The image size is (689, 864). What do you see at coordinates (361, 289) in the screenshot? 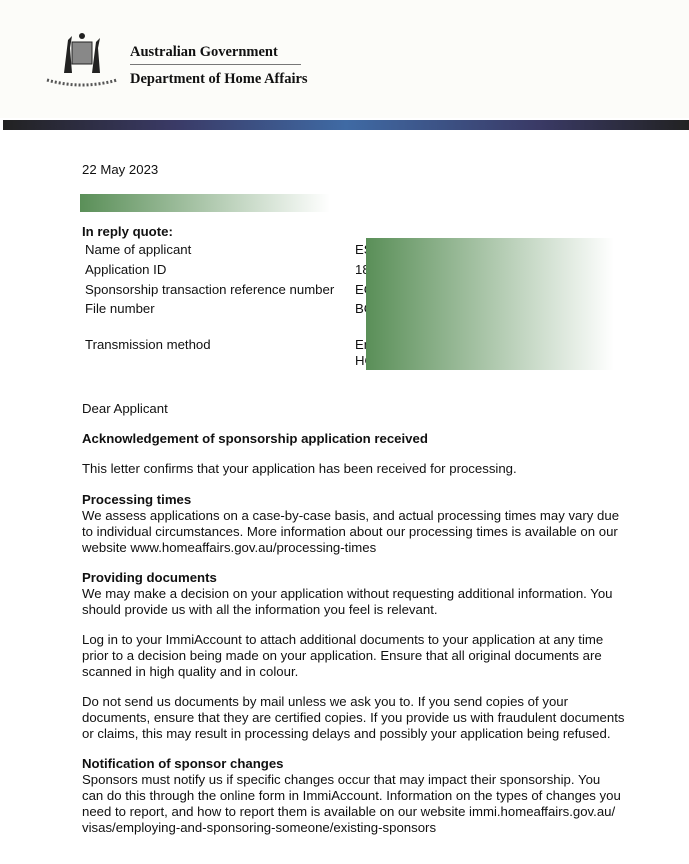
I see `reply-value: EC` at bounding box center [361, 289].